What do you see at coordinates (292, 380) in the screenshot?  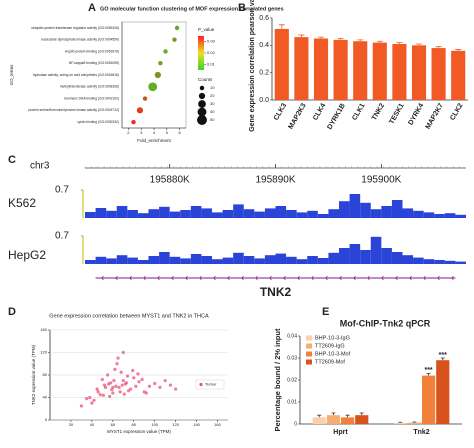 I see `y-tick-label: 0.02` at bounding box center [292, 380].